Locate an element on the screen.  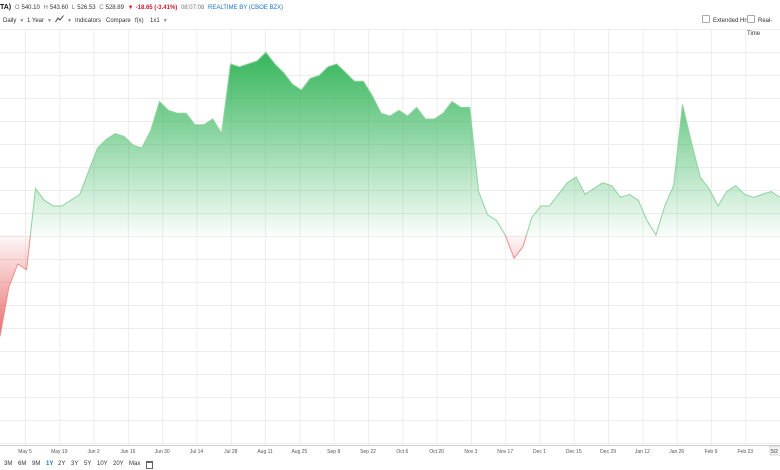
open-value: 540.10 is located at coordinates (30, 8).